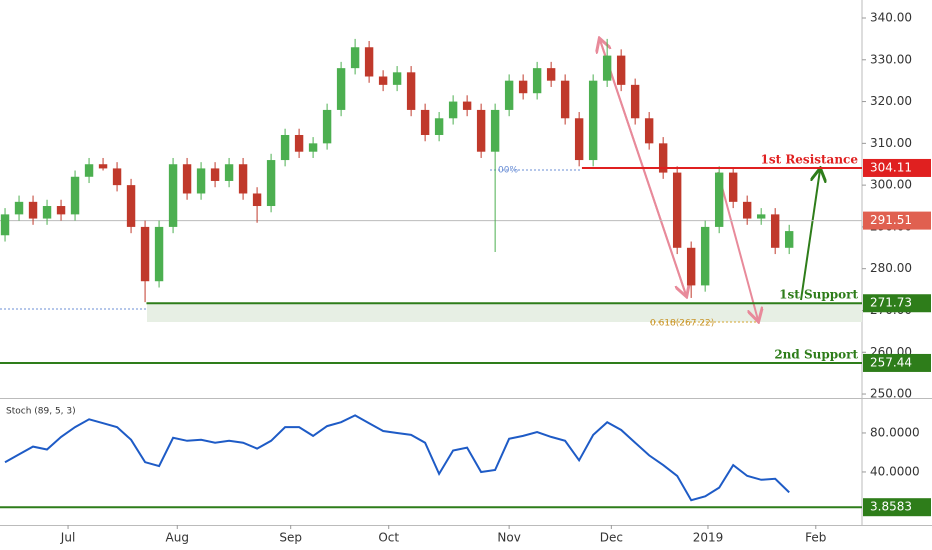 This screenshot has height=550, width=932. I want to click on x-tick-label: Feb, so click(815, 538).